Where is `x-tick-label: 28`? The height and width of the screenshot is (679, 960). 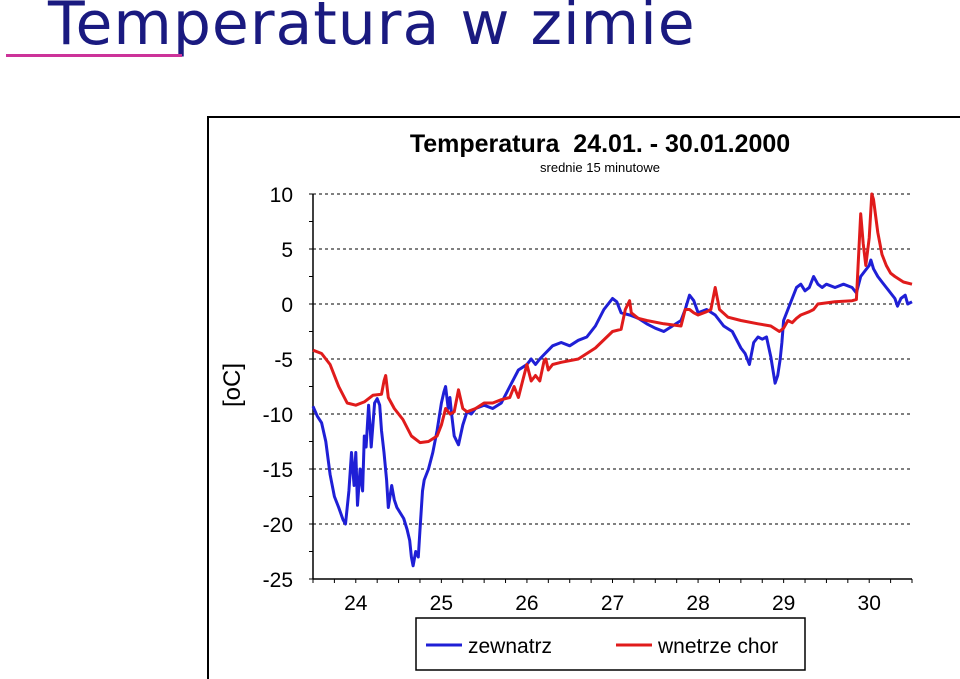 x-tick-label: 28 is located at coordinates (697, 603).